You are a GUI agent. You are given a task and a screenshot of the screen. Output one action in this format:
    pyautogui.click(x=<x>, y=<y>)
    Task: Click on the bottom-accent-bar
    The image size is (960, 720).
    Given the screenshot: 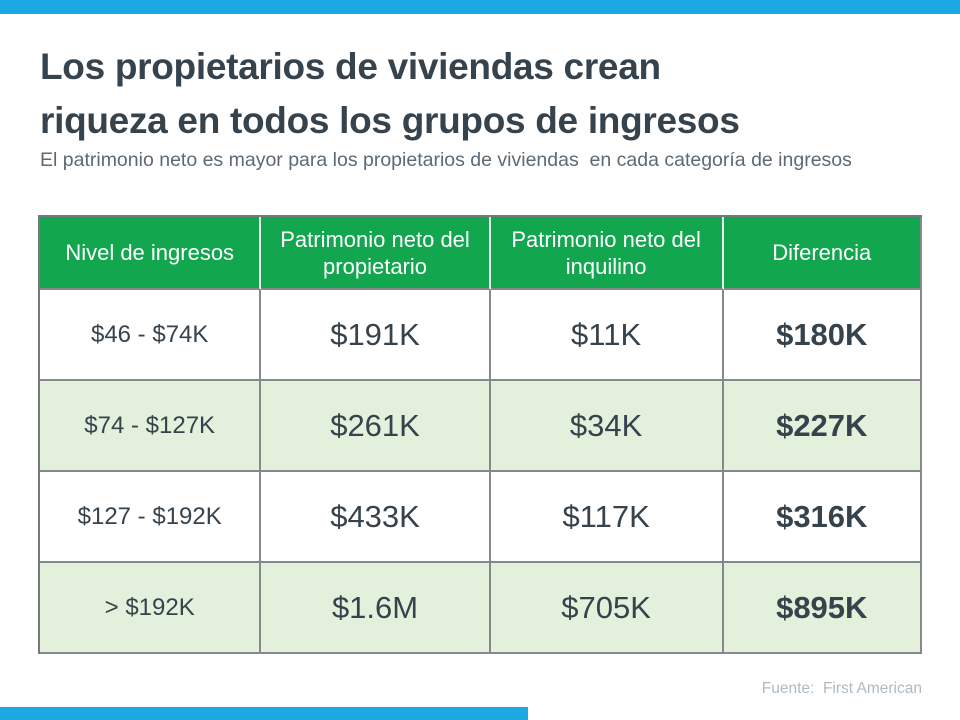 What is the action you would take?
    pyautogui.click(x=264, y=713)
    